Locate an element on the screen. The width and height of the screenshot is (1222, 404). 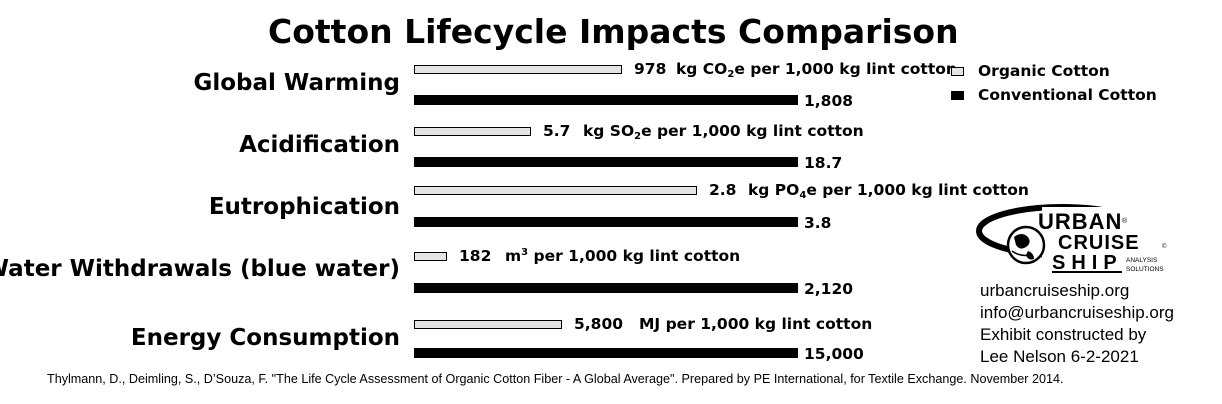
legend-label-conventional: Conventional Cotton is located at coordinates (1067, 95).